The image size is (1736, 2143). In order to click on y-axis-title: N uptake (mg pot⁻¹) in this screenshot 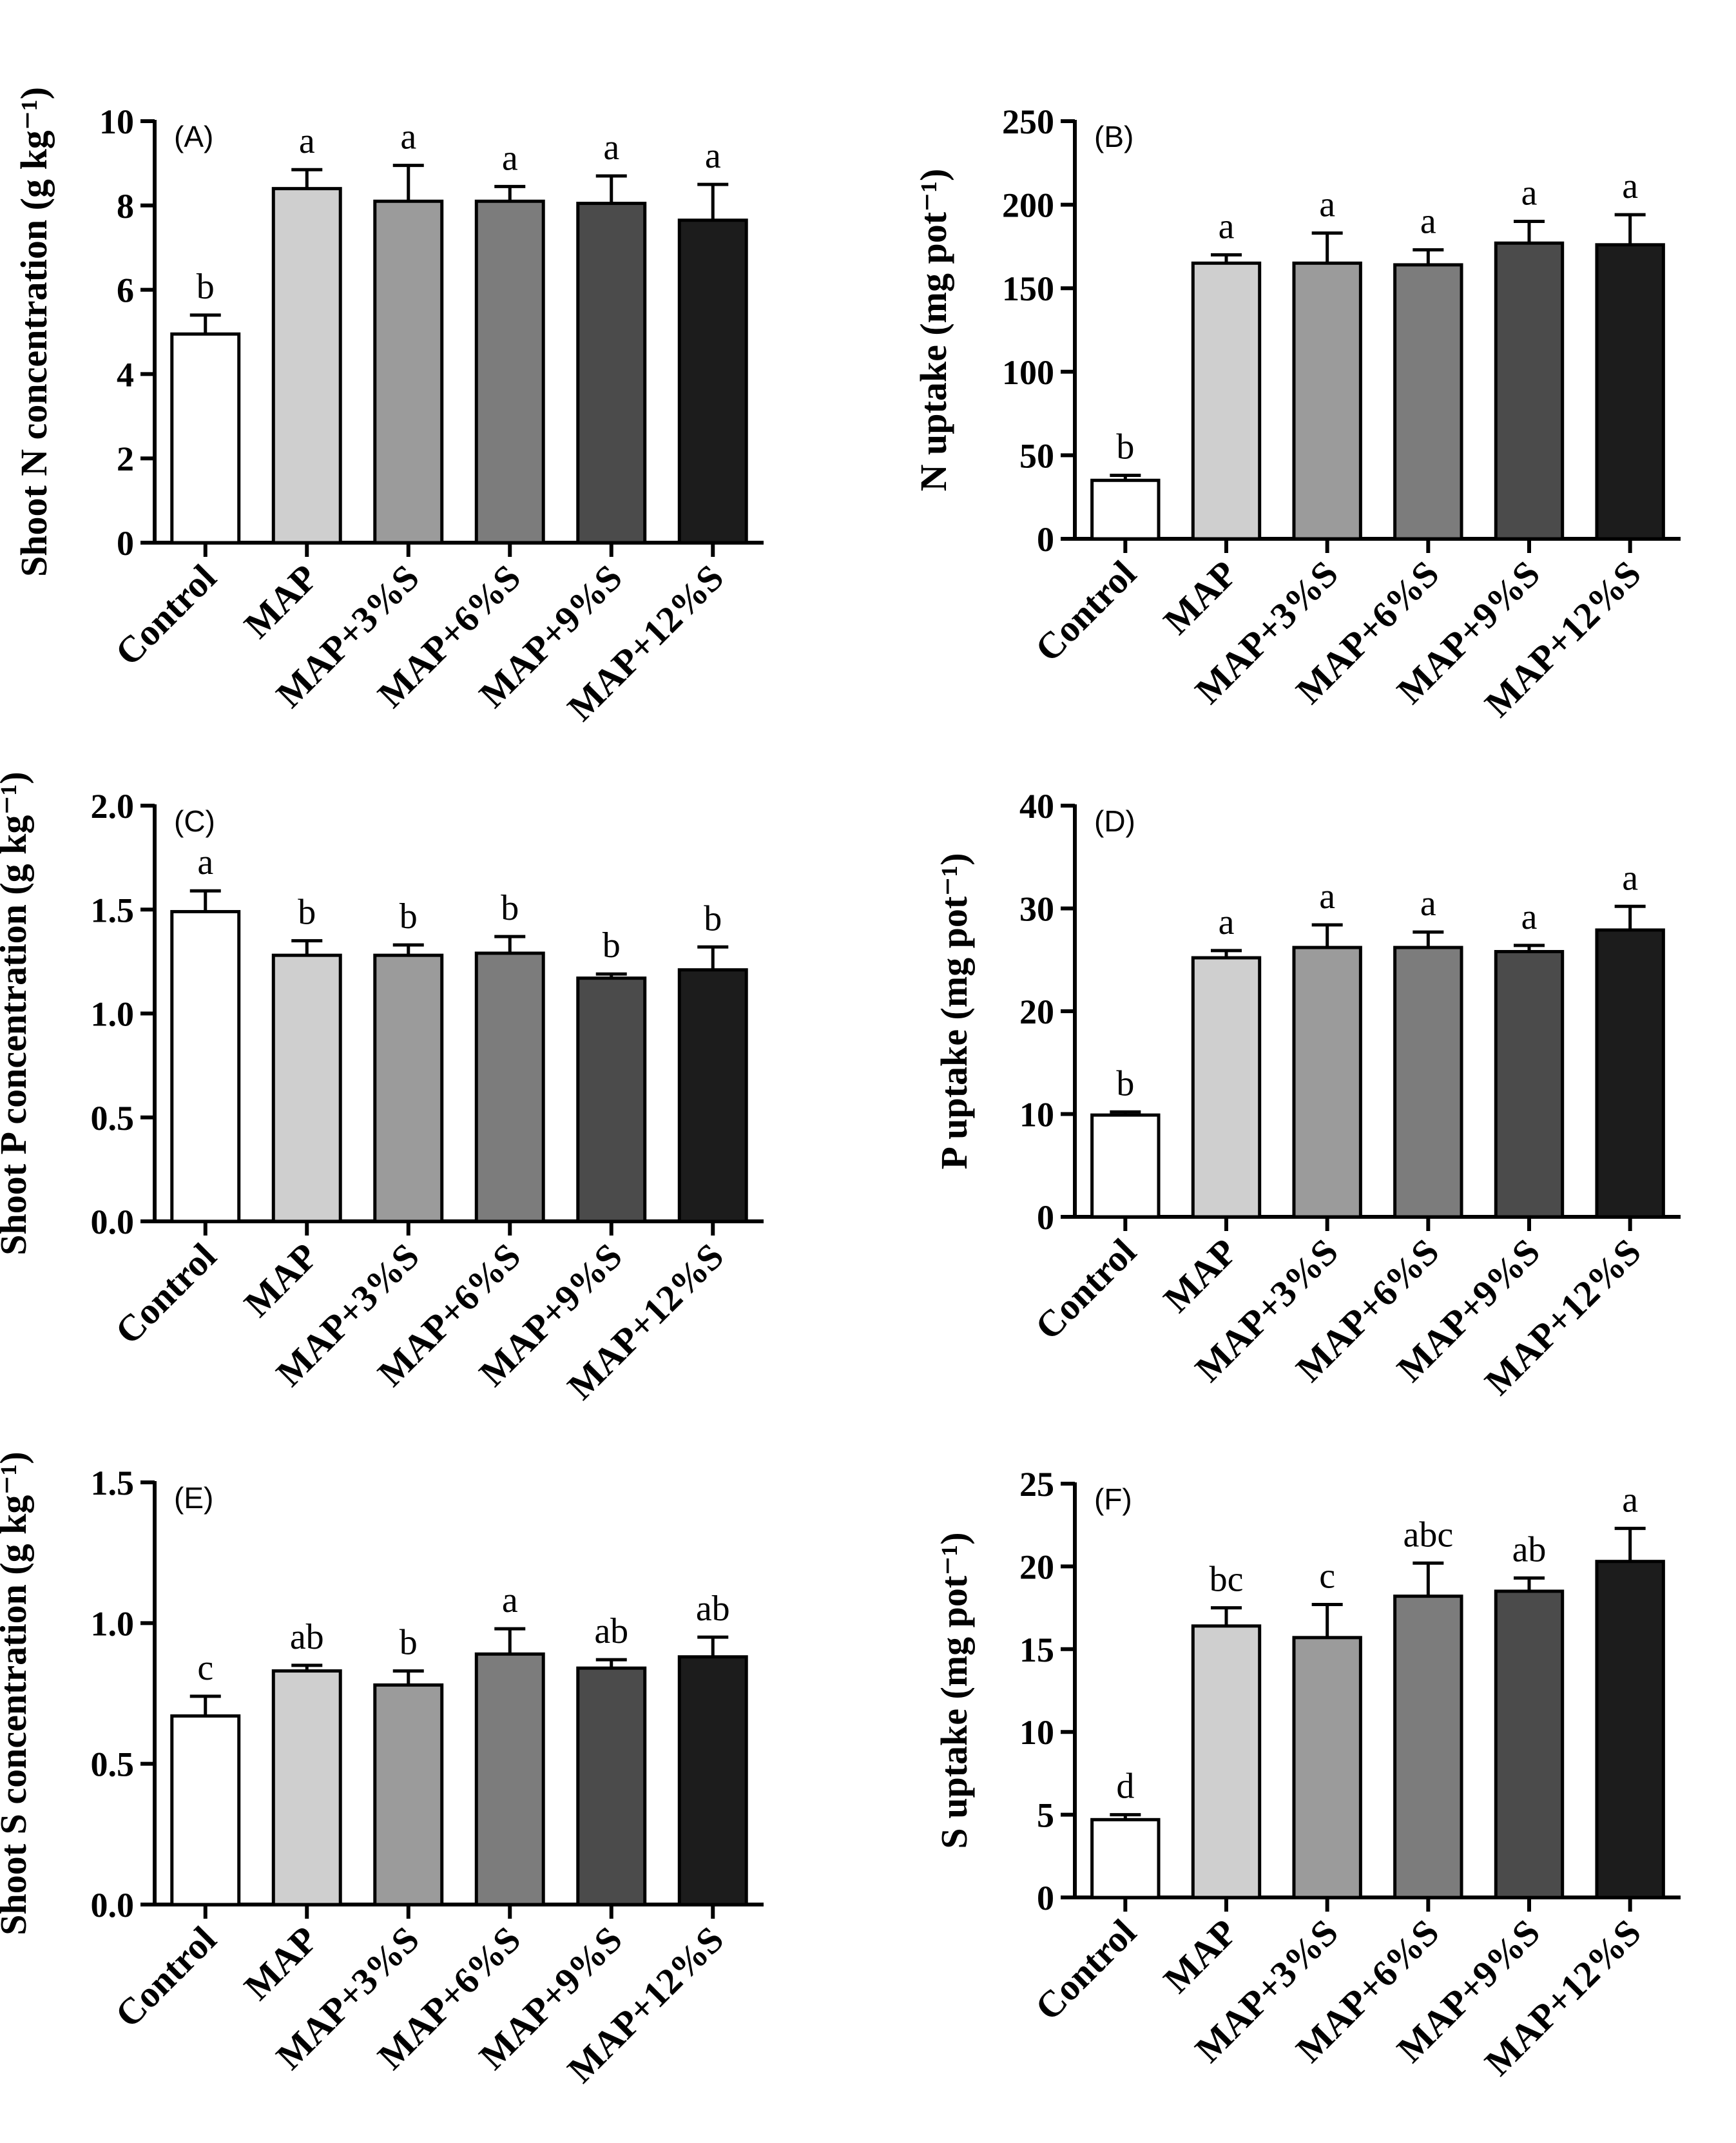, I will do `click(933, 330)`.